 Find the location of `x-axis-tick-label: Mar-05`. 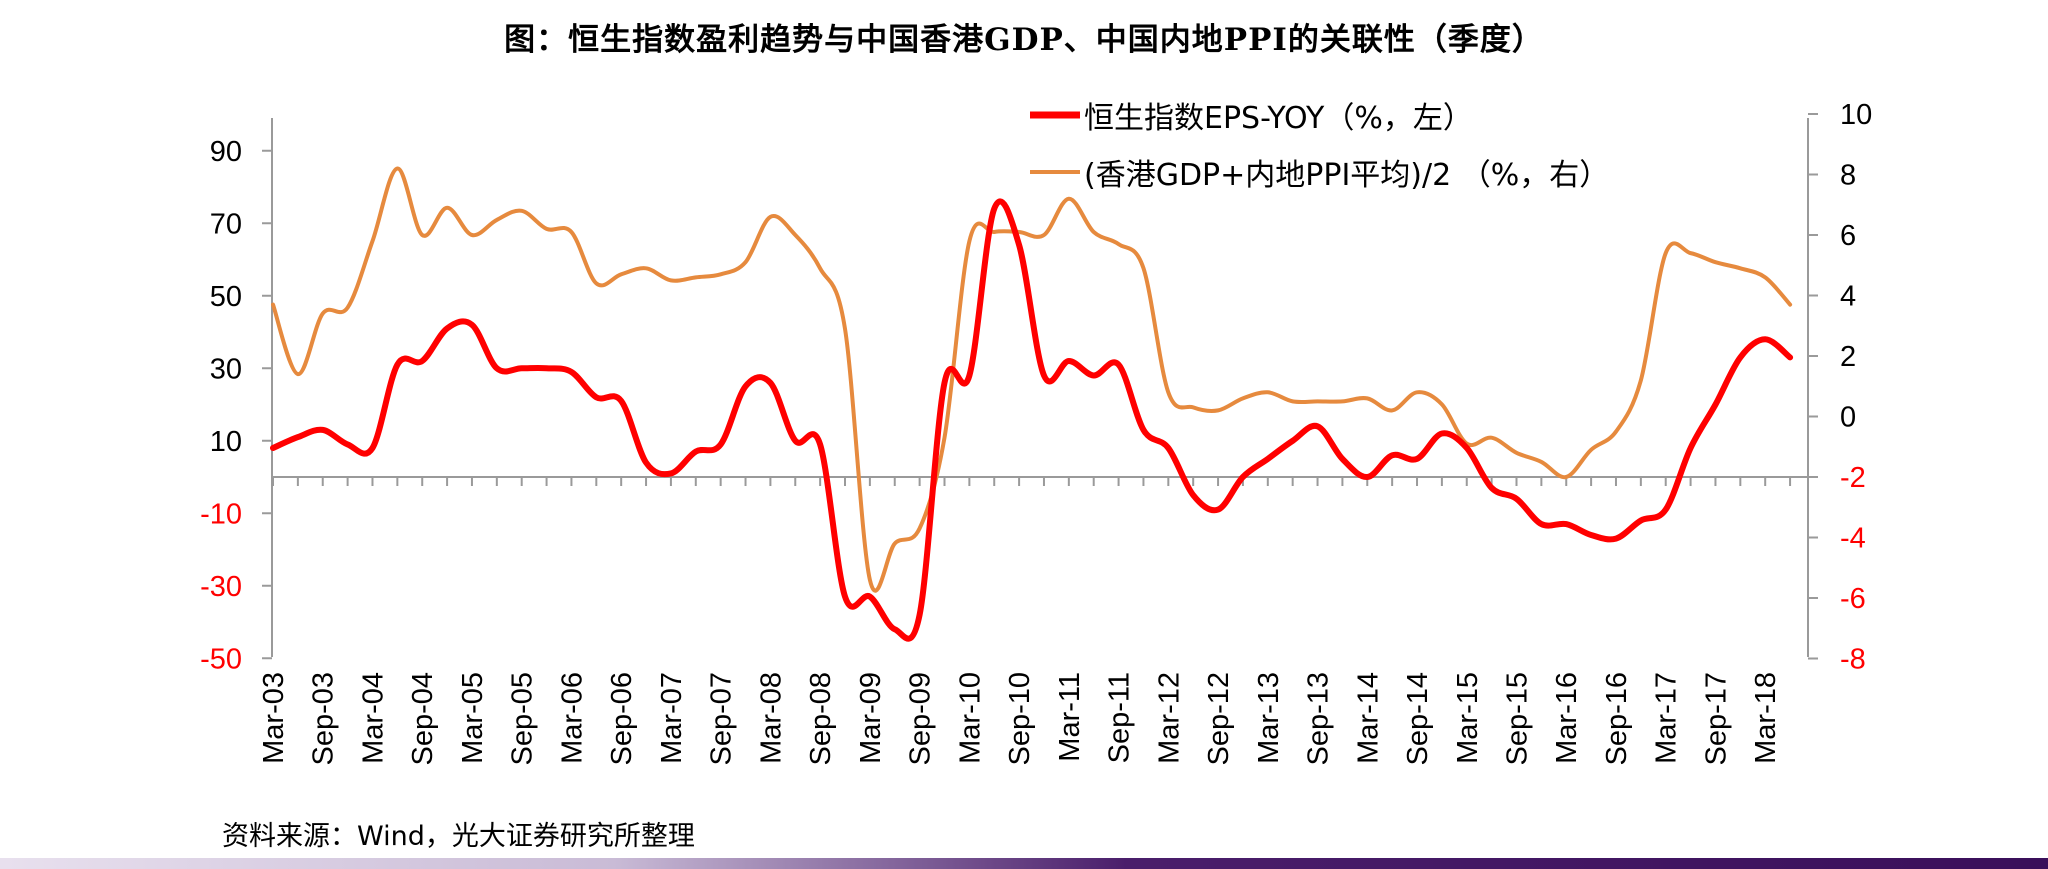

x-axis-tick-label: Mar-05 is located at coordinates (473, 718).